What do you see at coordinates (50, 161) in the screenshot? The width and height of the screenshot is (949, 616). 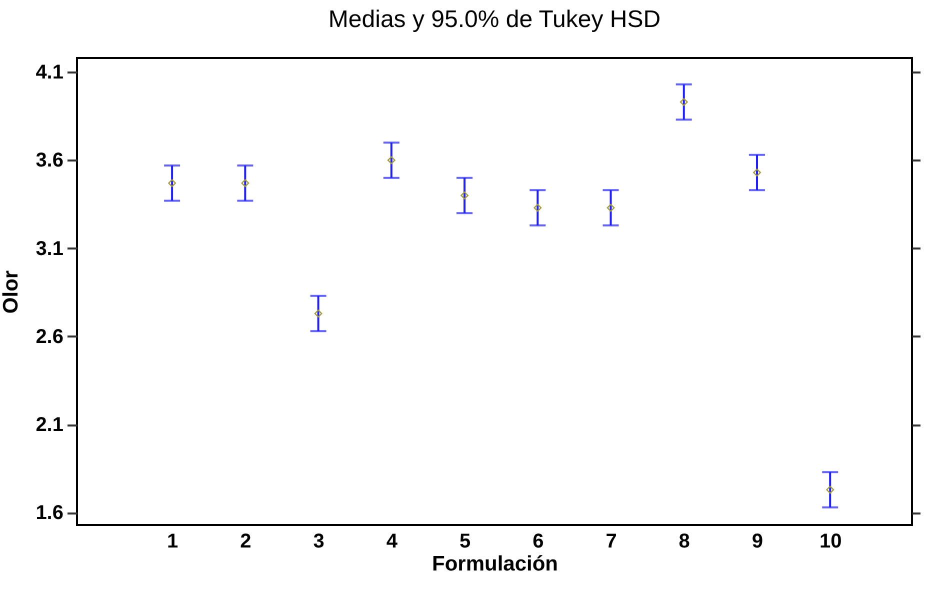 I see `y-tick-label: 3.6` at bounding box center [50, 161].